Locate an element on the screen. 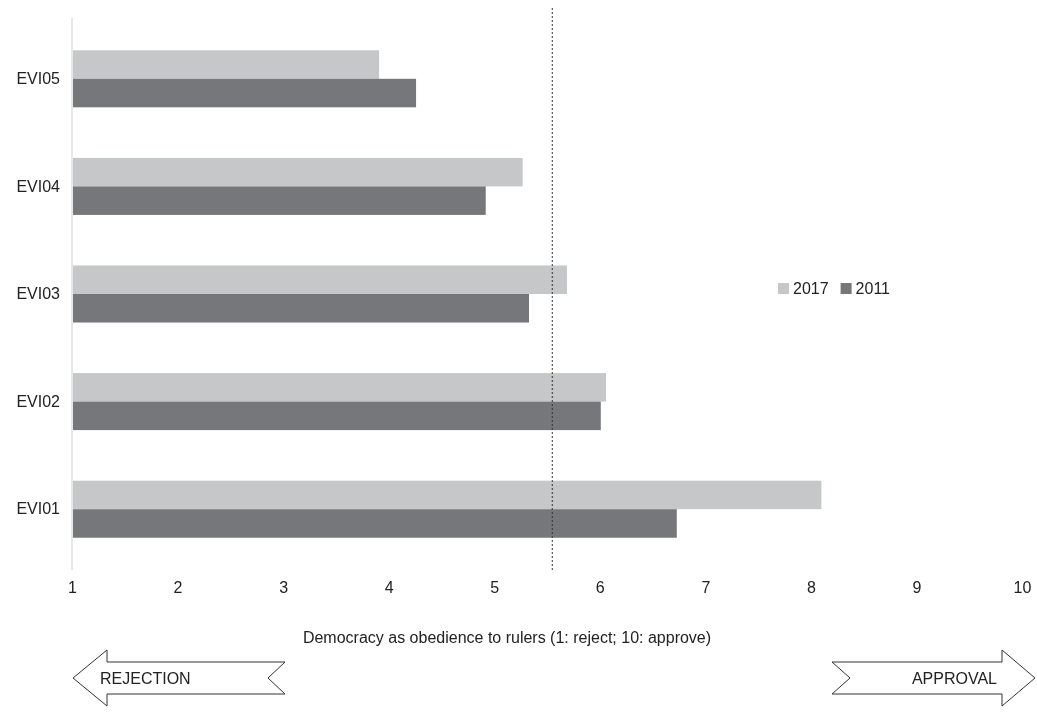 The width and height of the screenshot is (1037, 712). y-tick-label: EVI01 is located at coordinates (38, 509).